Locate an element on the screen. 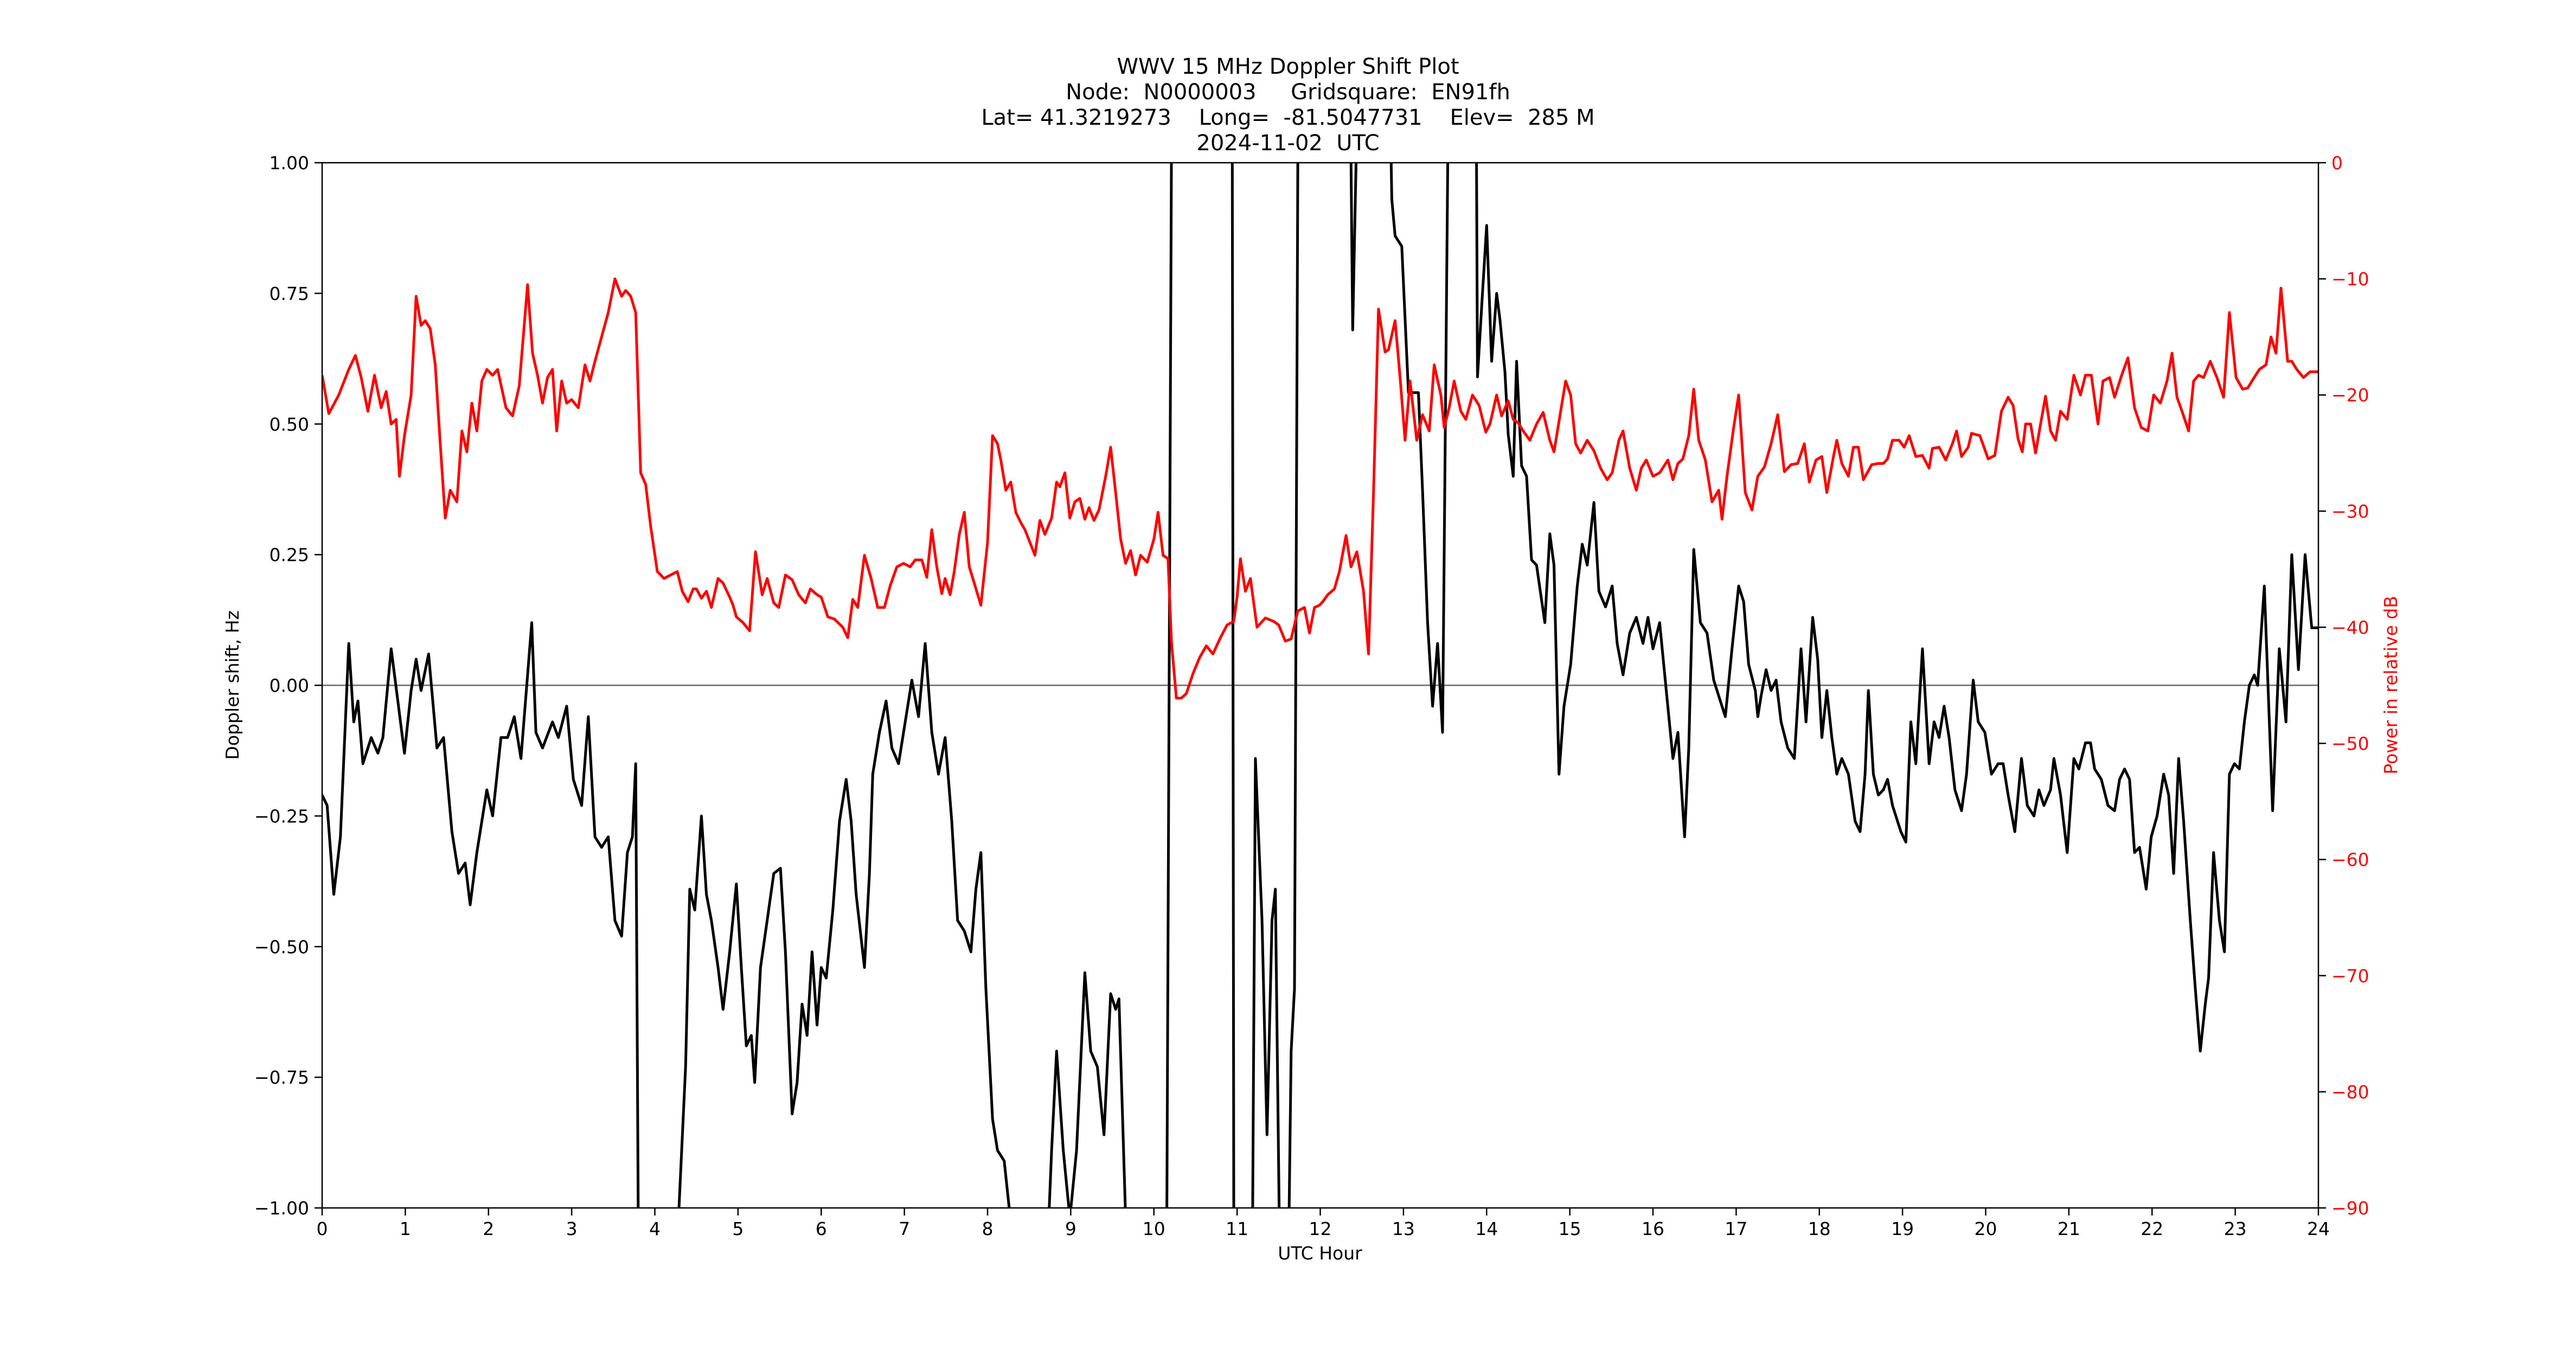 The width and height of the screenshot is (2576, 1356). x-tick-label: 11 is located at coordinates (1237, 1228).